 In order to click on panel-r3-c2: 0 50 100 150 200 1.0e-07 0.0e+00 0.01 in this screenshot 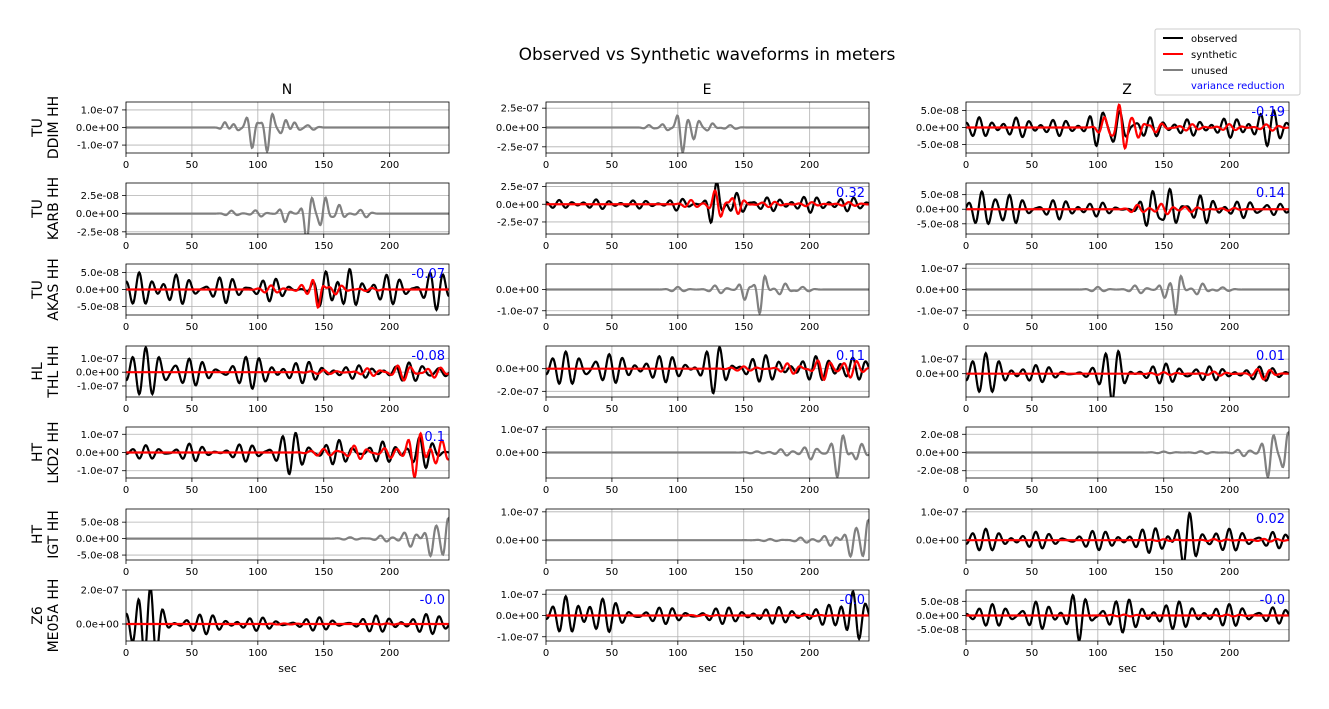, I will do `click(1103, 380)`.